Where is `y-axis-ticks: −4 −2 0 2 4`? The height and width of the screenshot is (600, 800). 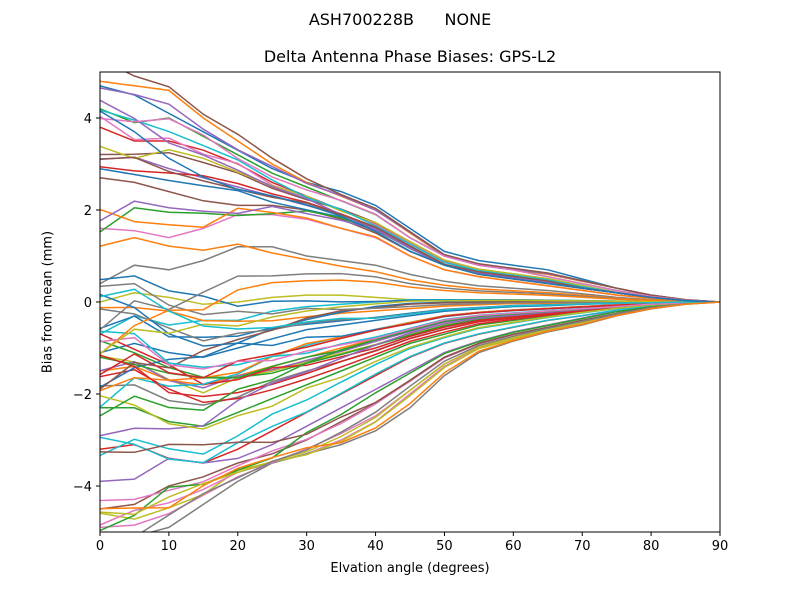
y-axis-ticks: −4 −2 0 2 4 is located at coordinates (86, 303).